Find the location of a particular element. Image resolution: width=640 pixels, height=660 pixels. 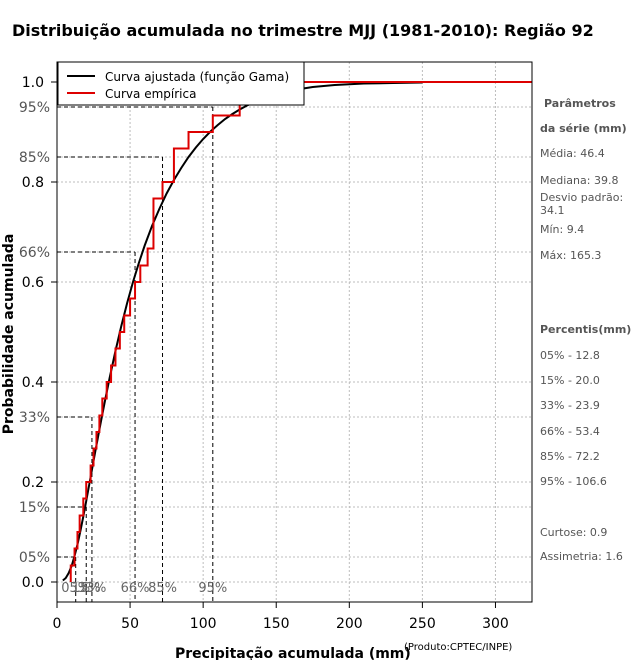

x-tick-label: 300 is located at coordinates (495, 624).